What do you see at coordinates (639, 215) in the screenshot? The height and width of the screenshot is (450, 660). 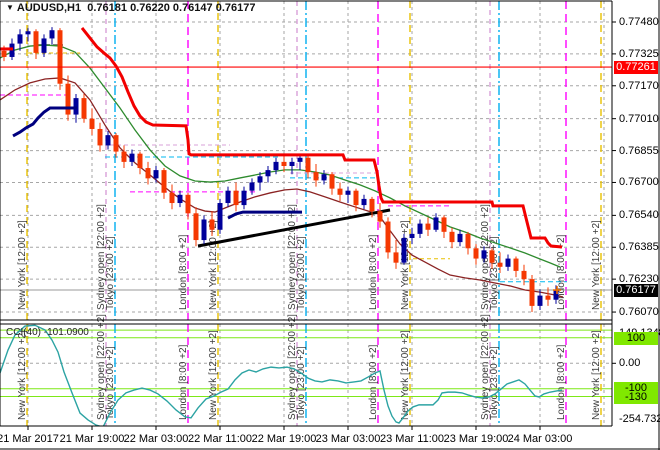 I see `price-axis-label: 0.76540` at bounding box center [639, 215].